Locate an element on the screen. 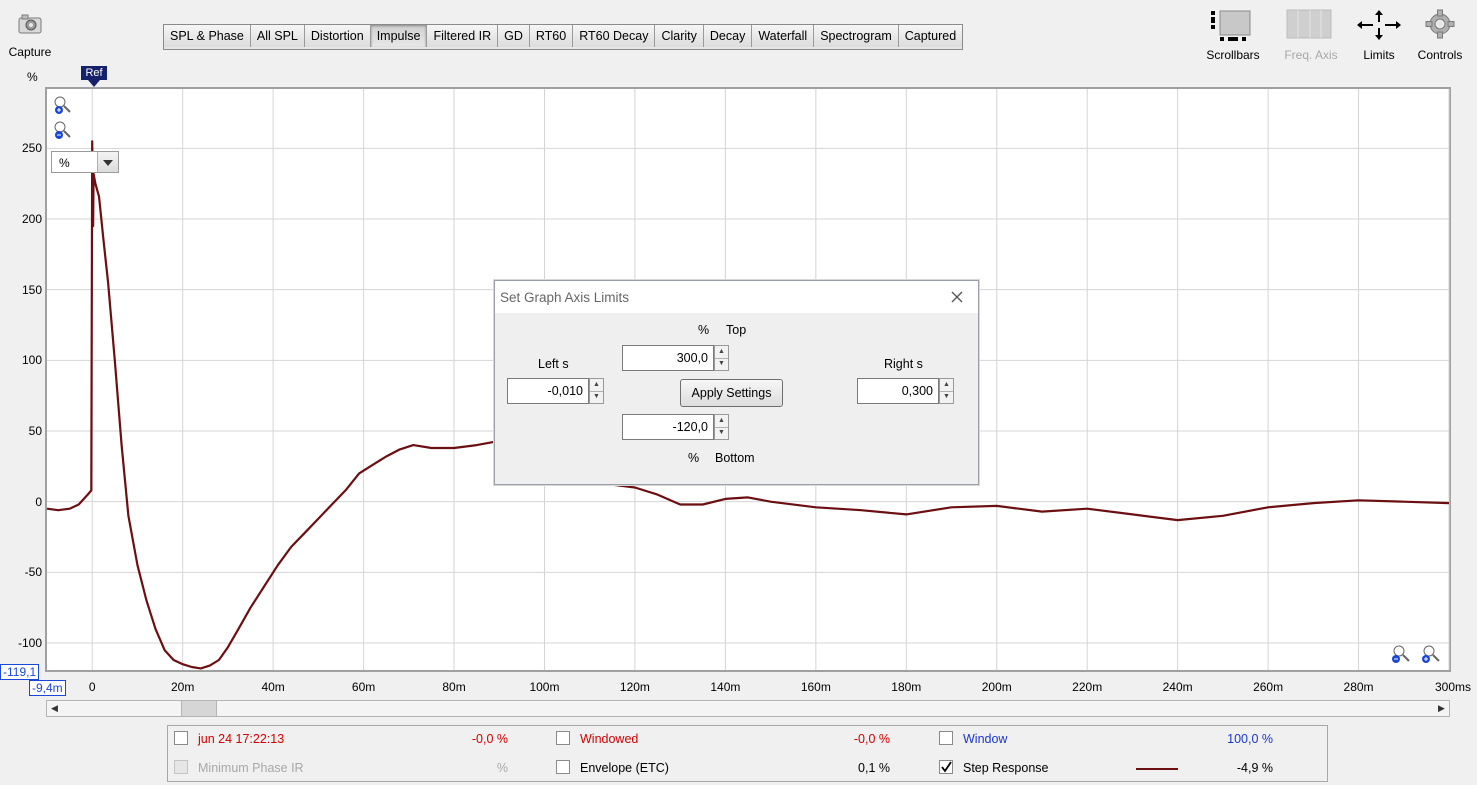 Image resolution: width=1477 pixels, height=785 pixels. scroll-thumb is located at coordinates (199, 708).